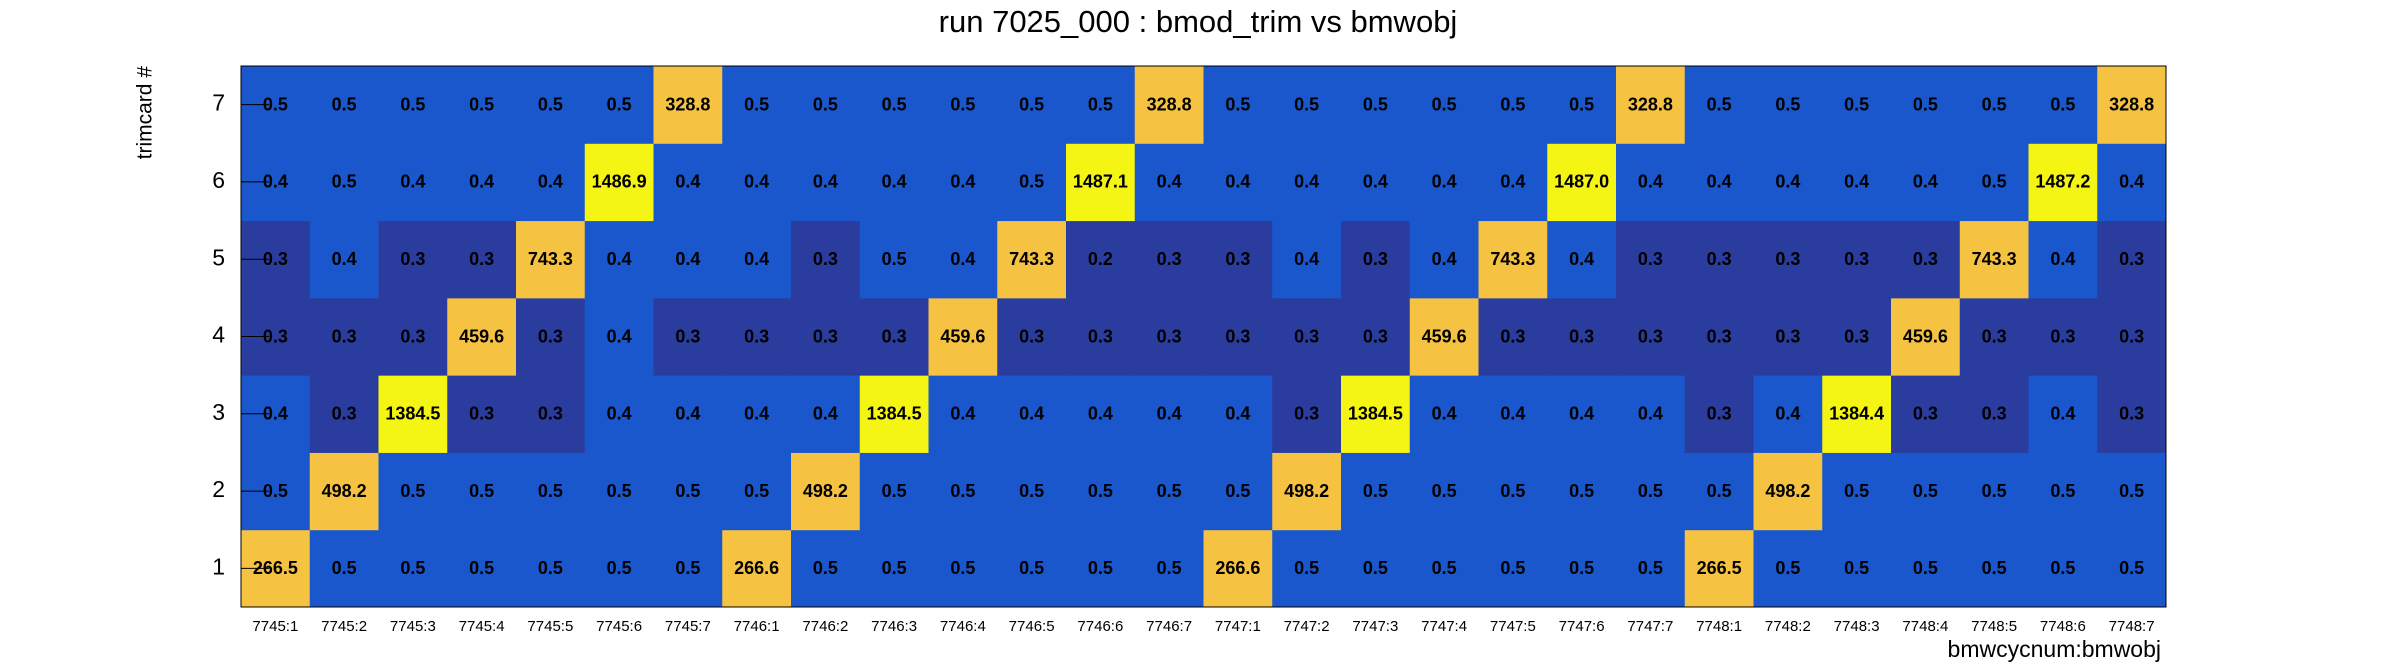 This screenshot has height=672, width=2396. What do you see at coordinates (1857, 626) in the screenshot?
I see `x-tick-label: 7748:3` at bounding box center [1857, 626].